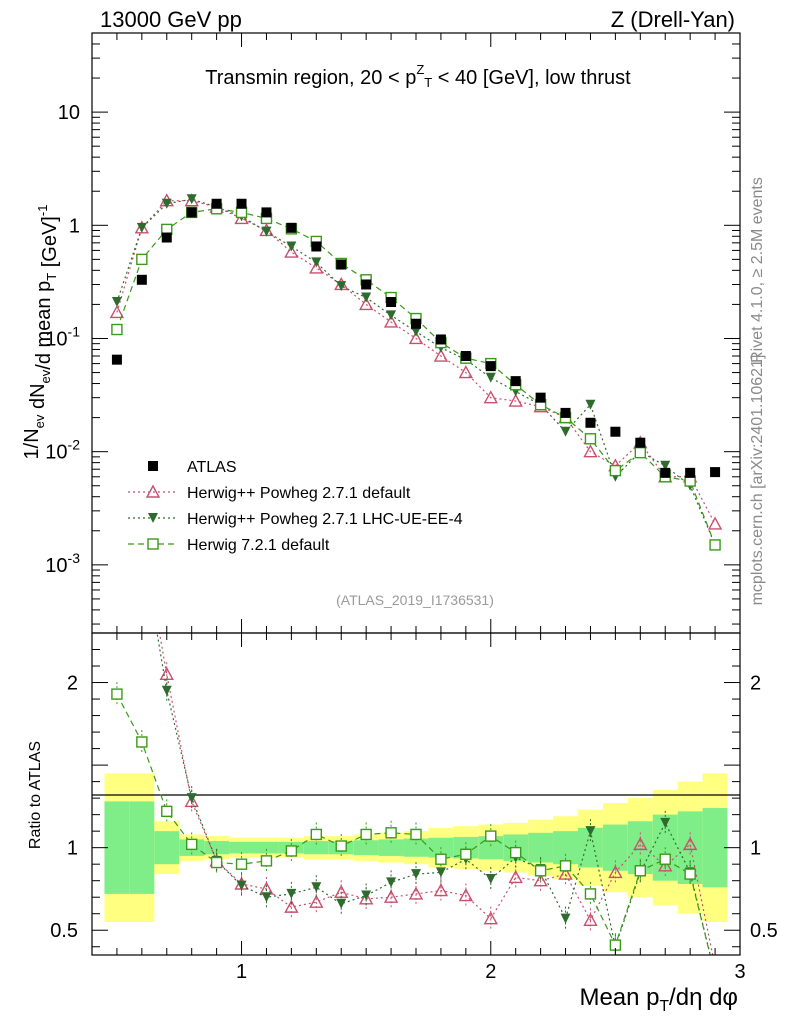  Describe the element at coordinates (153, 466) in the screenshot. I see `legend-marker-atlas` at that location.